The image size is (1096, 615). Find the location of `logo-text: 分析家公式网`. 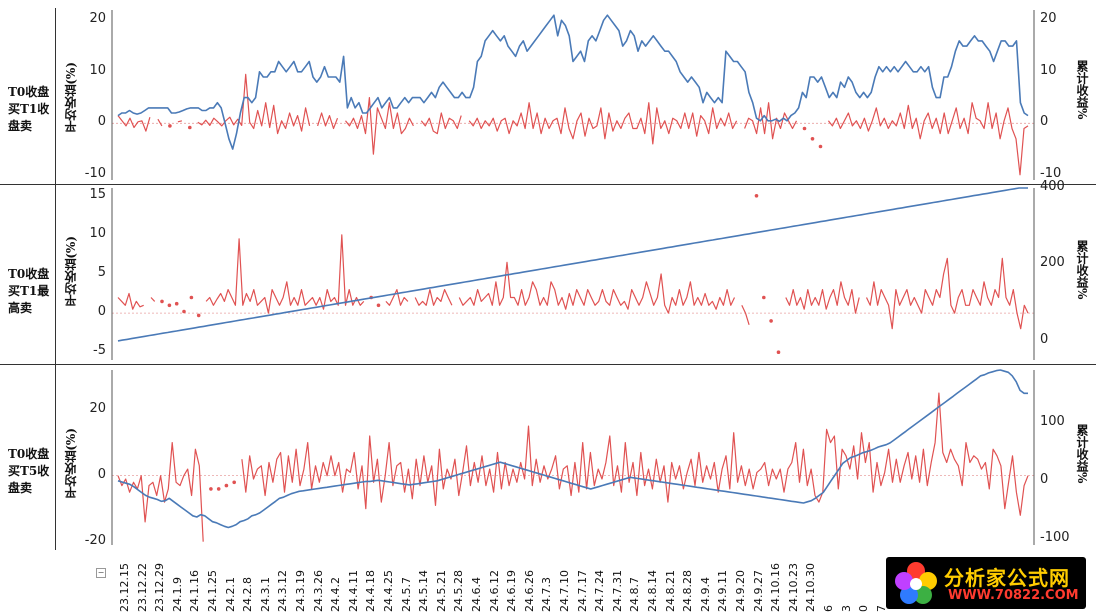

logo-text: 分析家公式网 is located at coordinates (1007, 578).